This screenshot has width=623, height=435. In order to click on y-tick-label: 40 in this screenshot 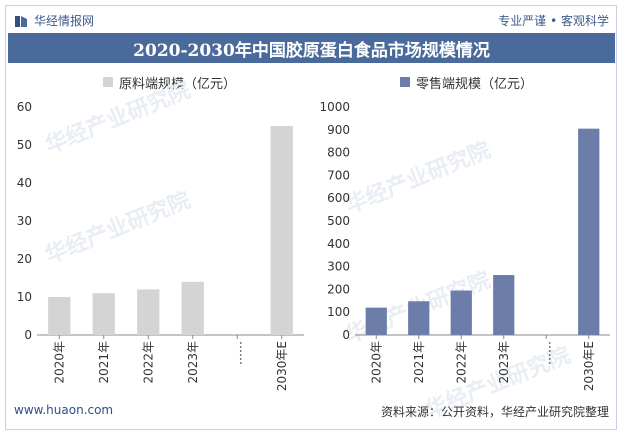, I will do `click(24, 183)`.